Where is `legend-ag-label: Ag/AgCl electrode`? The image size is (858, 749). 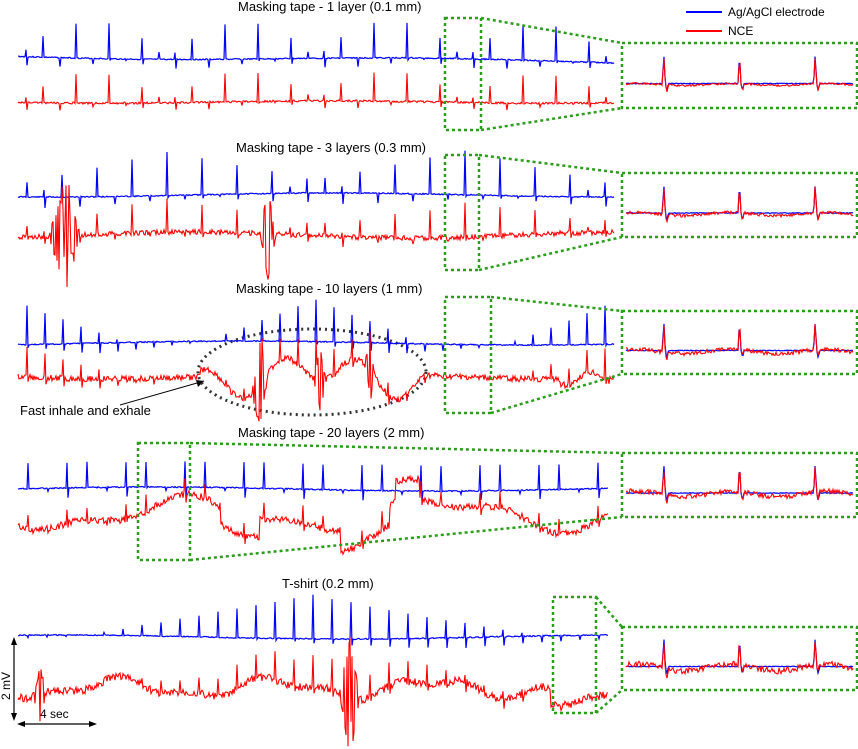
legend-ag-label: Ag/AgCl electrode is located at coordinates (776, 12).